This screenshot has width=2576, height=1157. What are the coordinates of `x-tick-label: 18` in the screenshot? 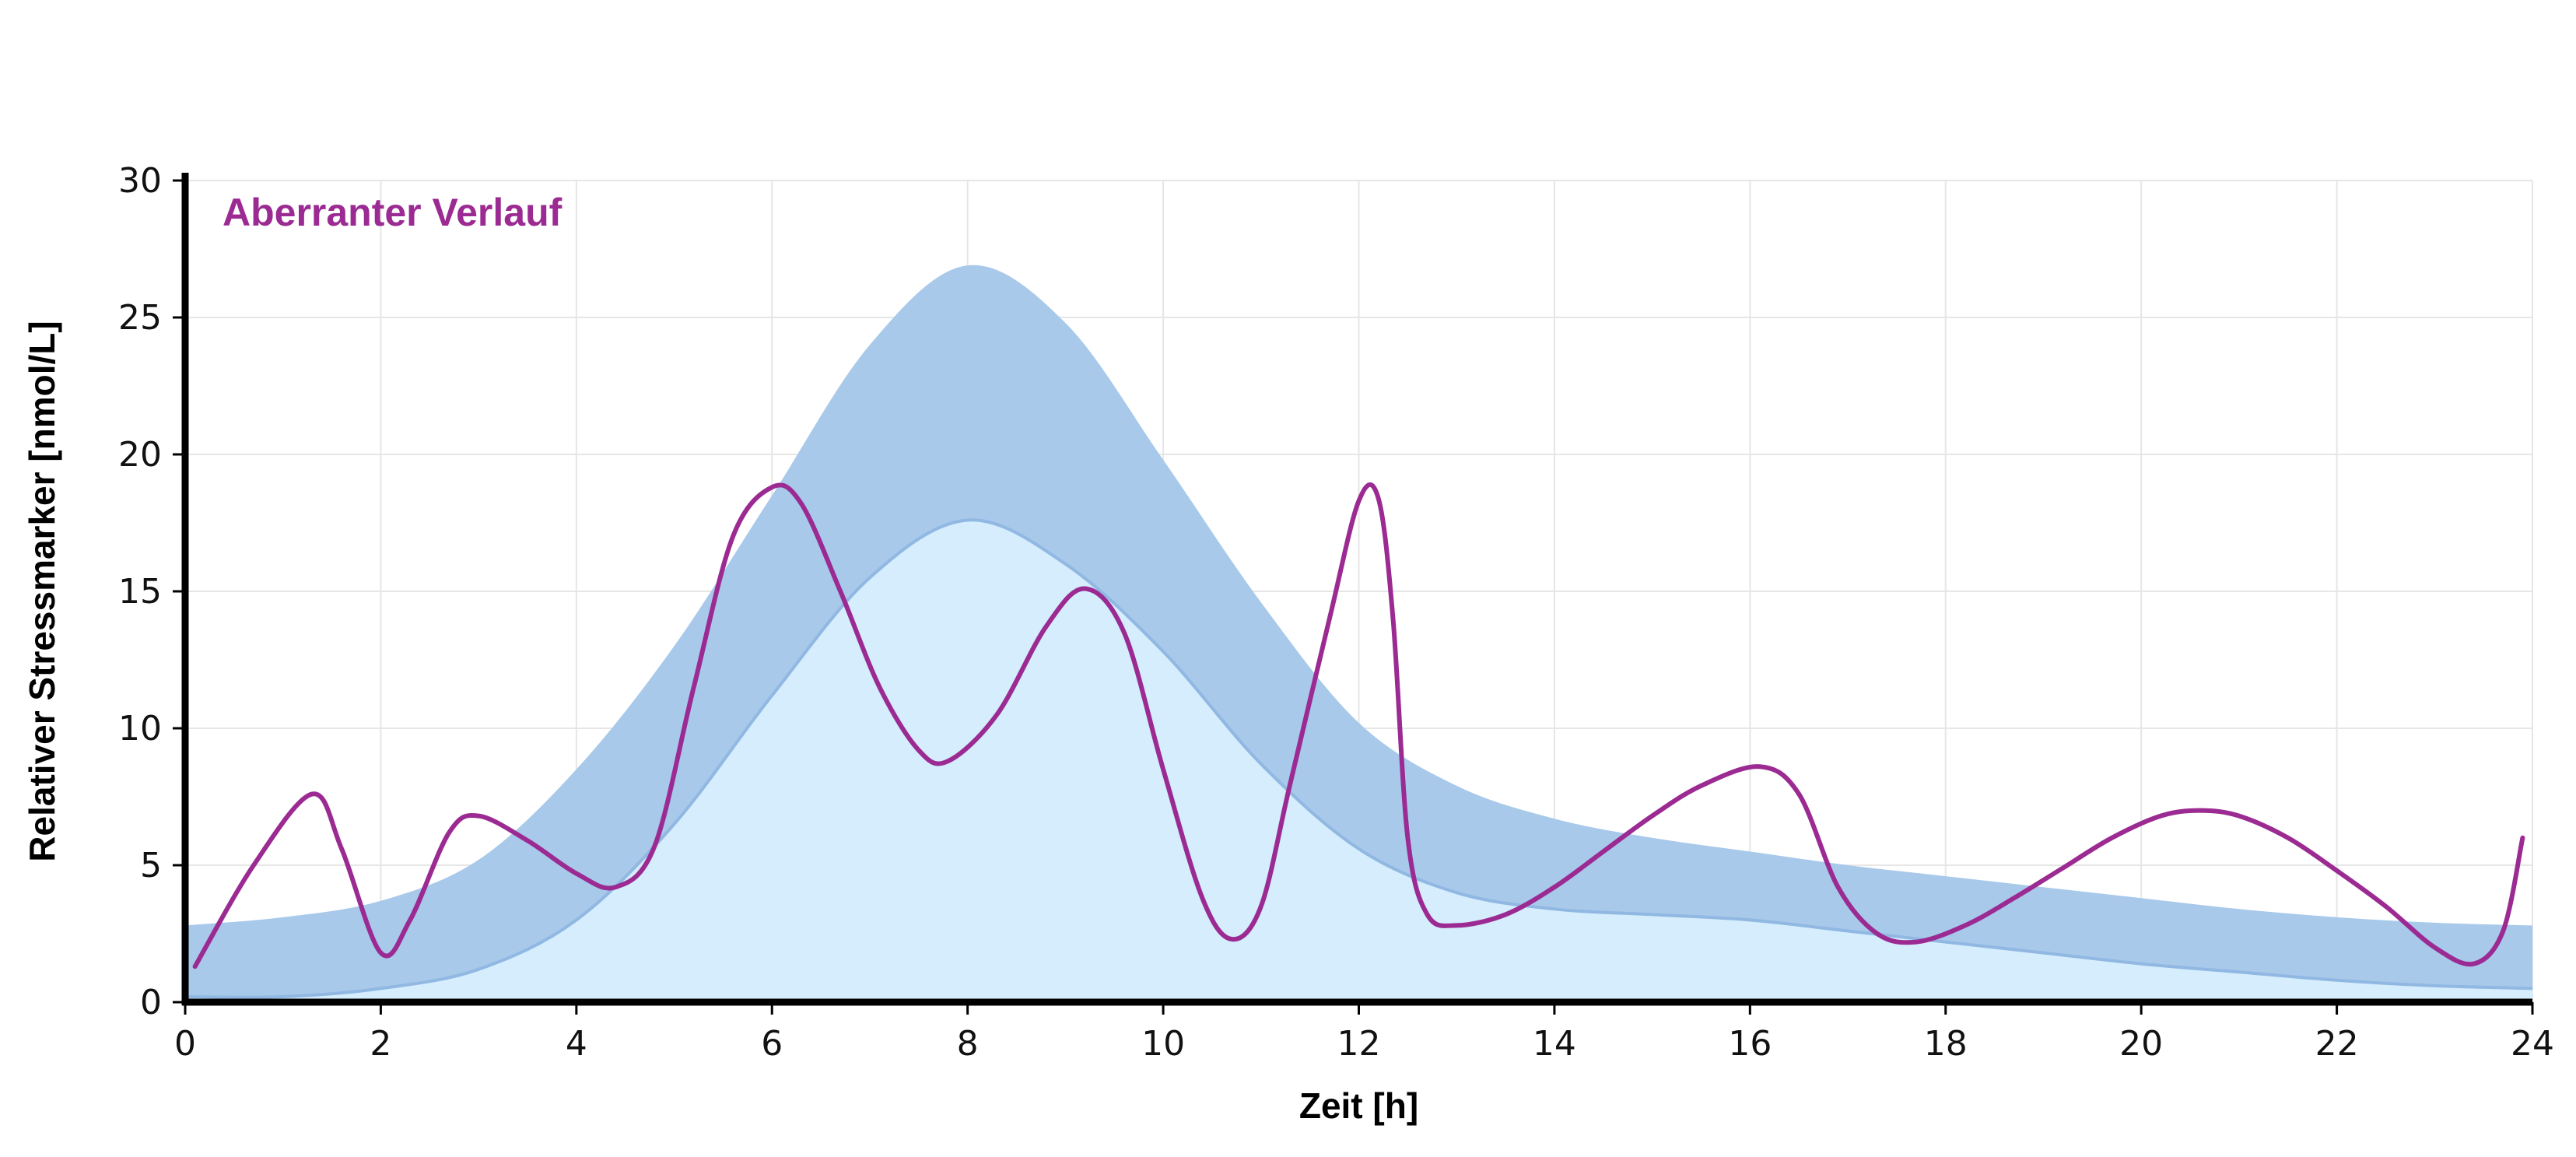 It's located at (1946, 1044).